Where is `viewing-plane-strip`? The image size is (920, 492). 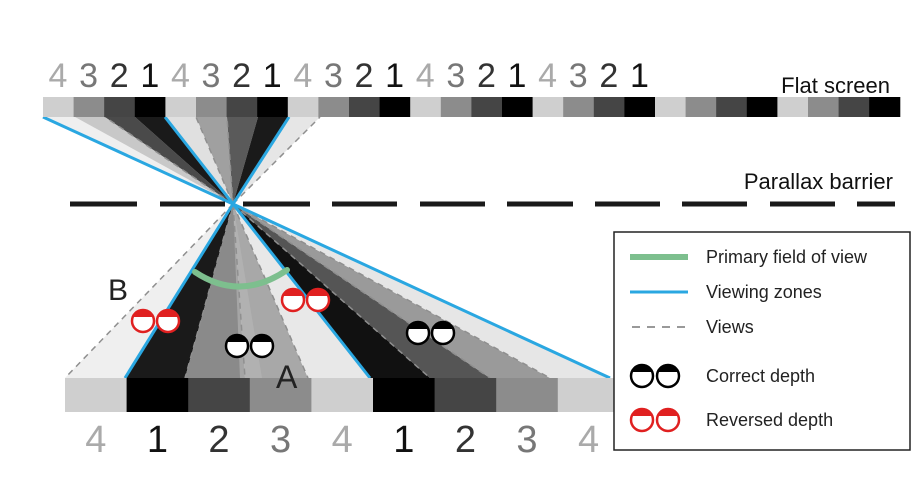 viewing-plane-strip is located at coordinates (342, 395).